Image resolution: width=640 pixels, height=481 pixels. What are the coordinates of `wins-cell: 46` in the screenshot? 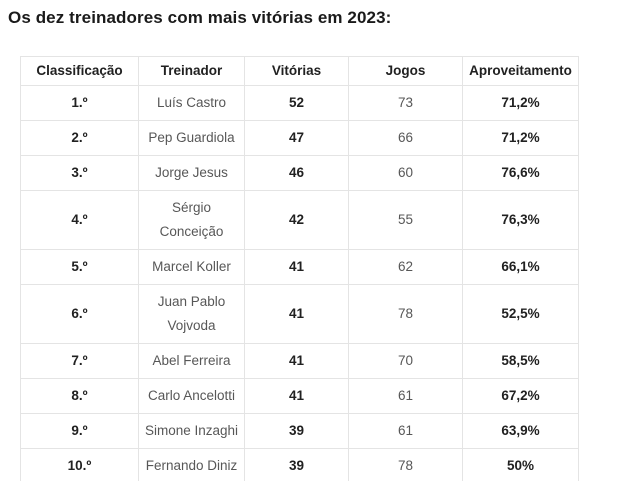 It's located at (296, 173).